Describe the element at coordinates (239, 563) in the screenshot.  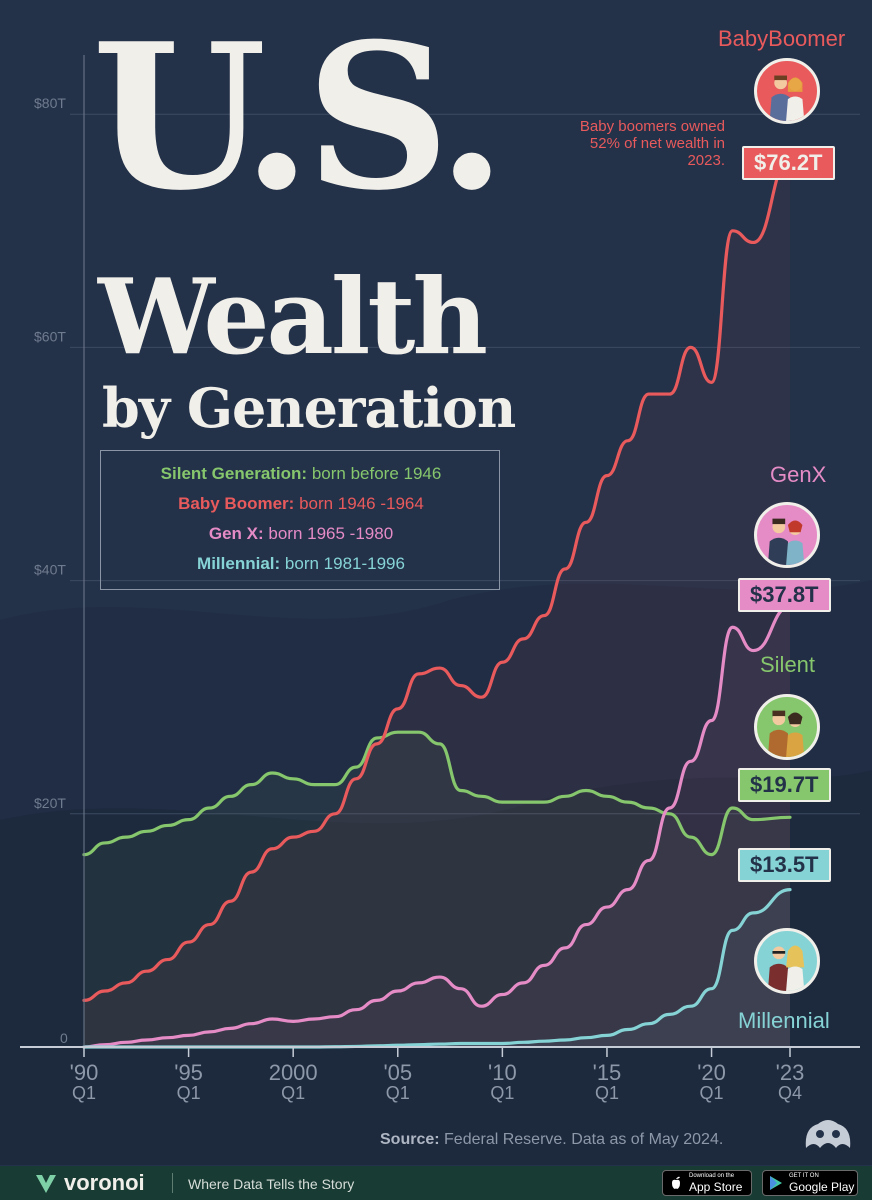
I see `legend-name: Millennial:` at that location.